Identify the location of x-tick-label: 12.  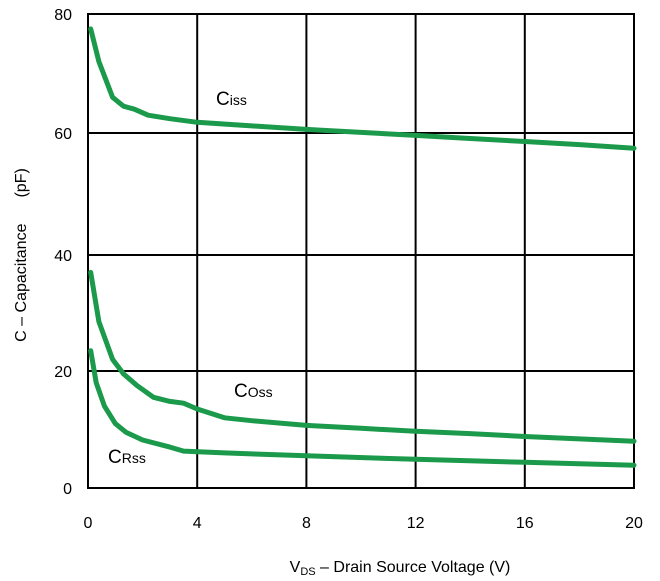
(416, 523).